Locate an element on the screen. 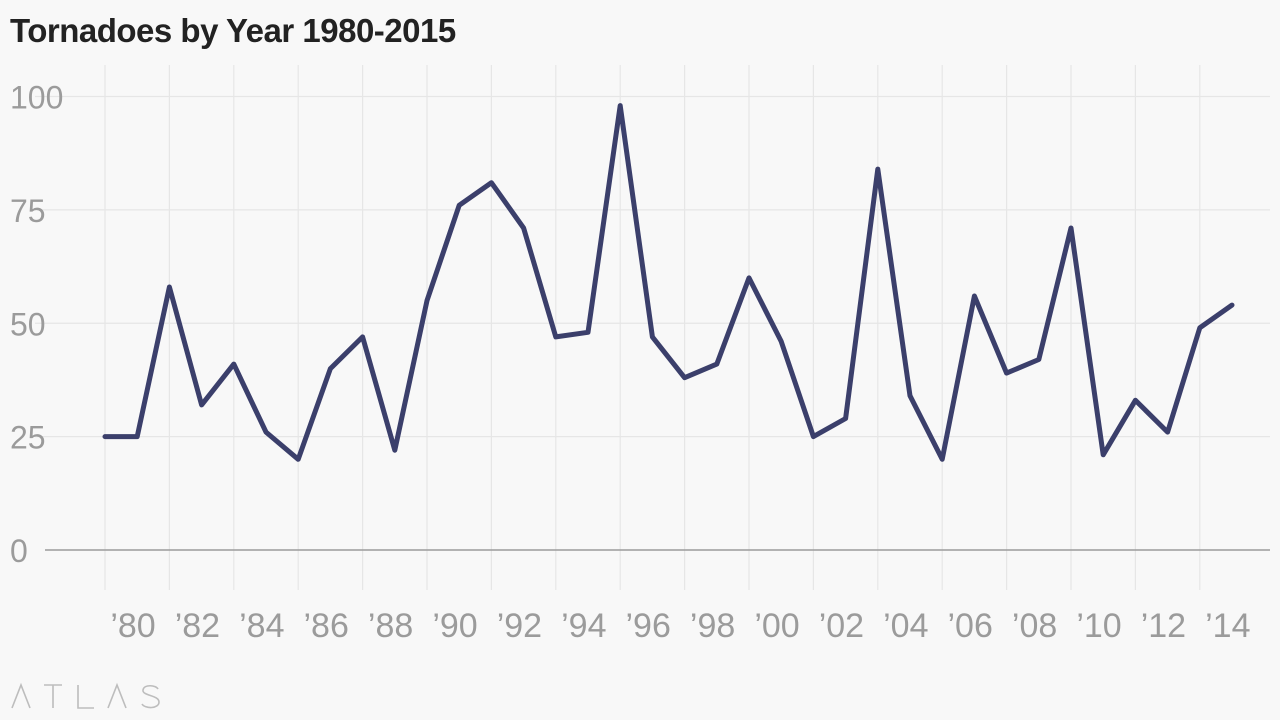 Image resolution: width=1280 pixels, height=720 pixels. x-tick-label: ’94 is located at coordinates (583, 626).